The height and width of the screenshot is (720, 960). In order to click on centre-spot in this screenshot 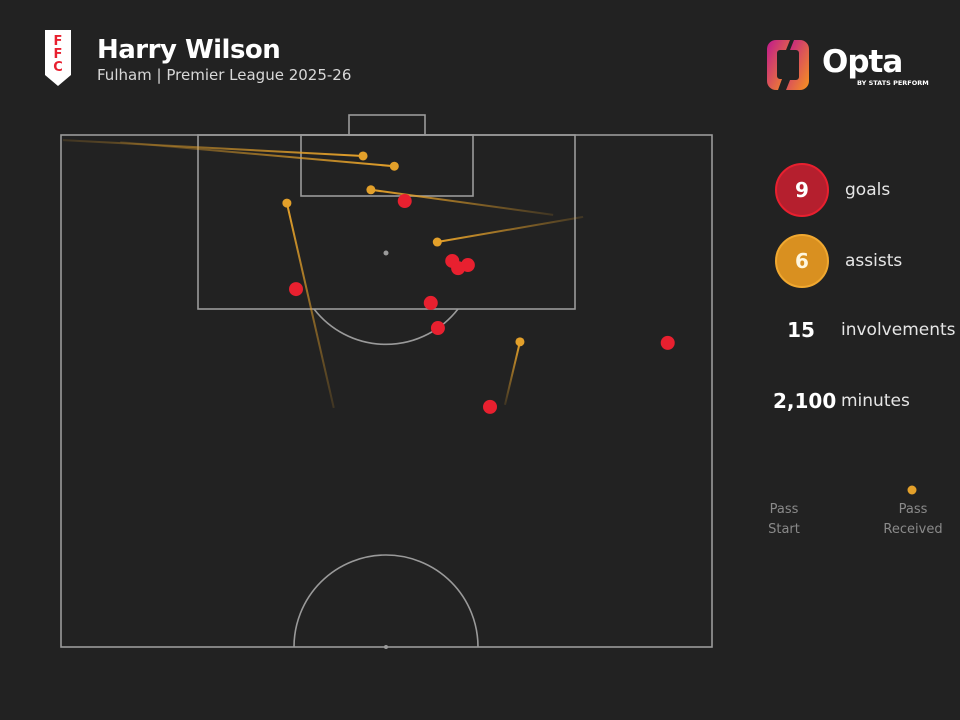, I will do `click(386, 647)`.